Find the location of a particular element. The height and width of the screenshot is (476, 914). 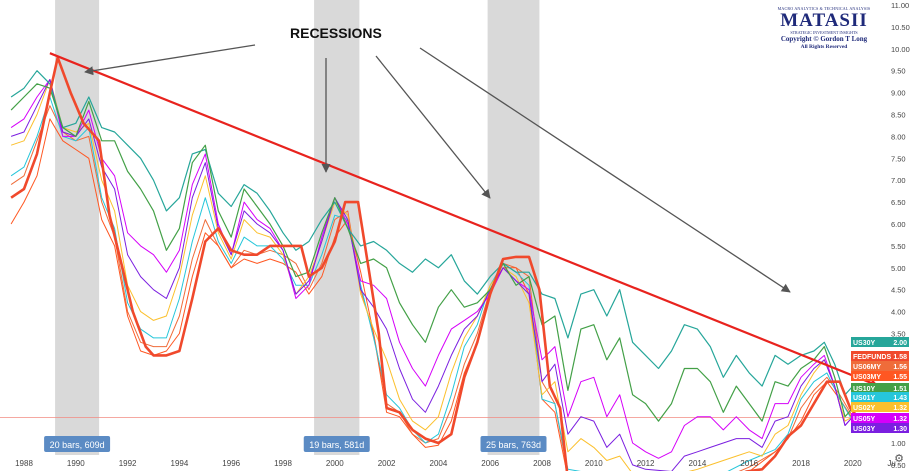

rights-text: All Rights Reserved is located at coordinates (824, 47).